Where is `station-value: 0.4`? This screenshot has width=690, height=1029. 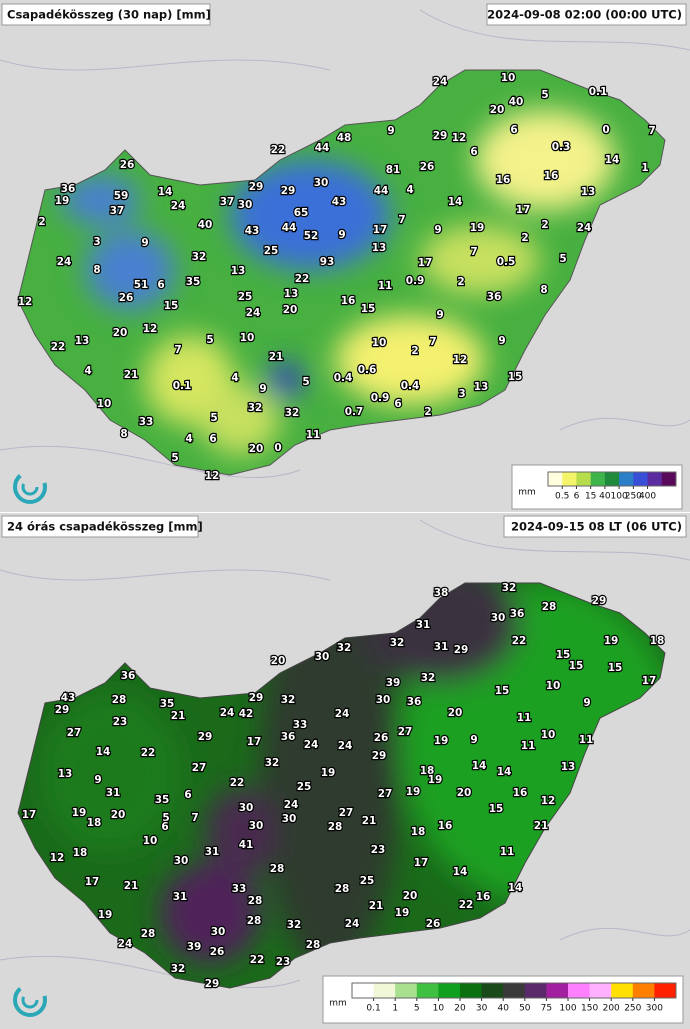
station-value: 0.4 is located at coordinates (410, 386).